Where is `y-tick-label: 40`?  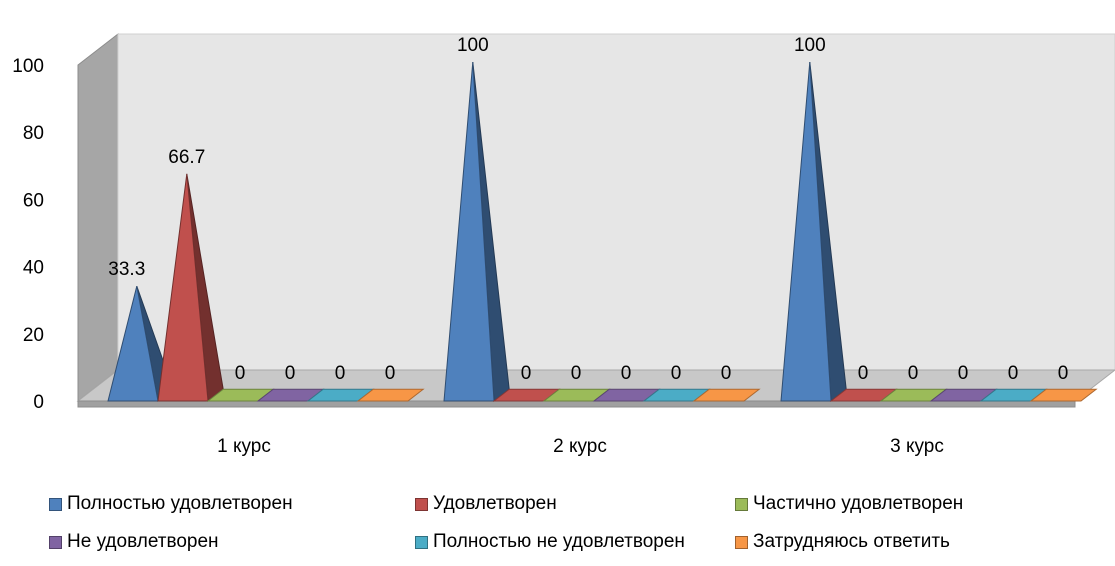 y-tick-label: 40 is located at coordinates (33, 268).